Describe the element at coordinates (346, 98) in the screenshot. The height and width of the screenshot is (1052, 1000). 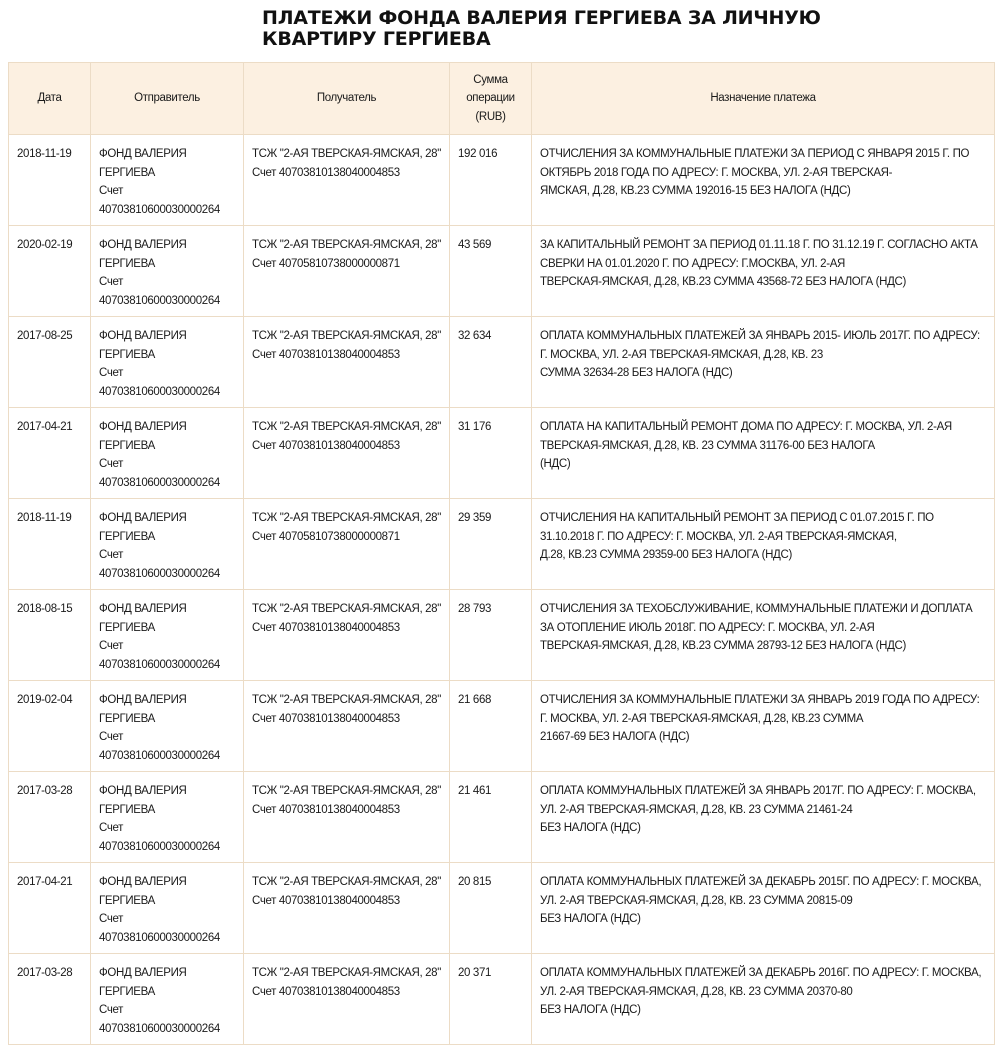
I see `column-header-recipient: Получатель` at that location.